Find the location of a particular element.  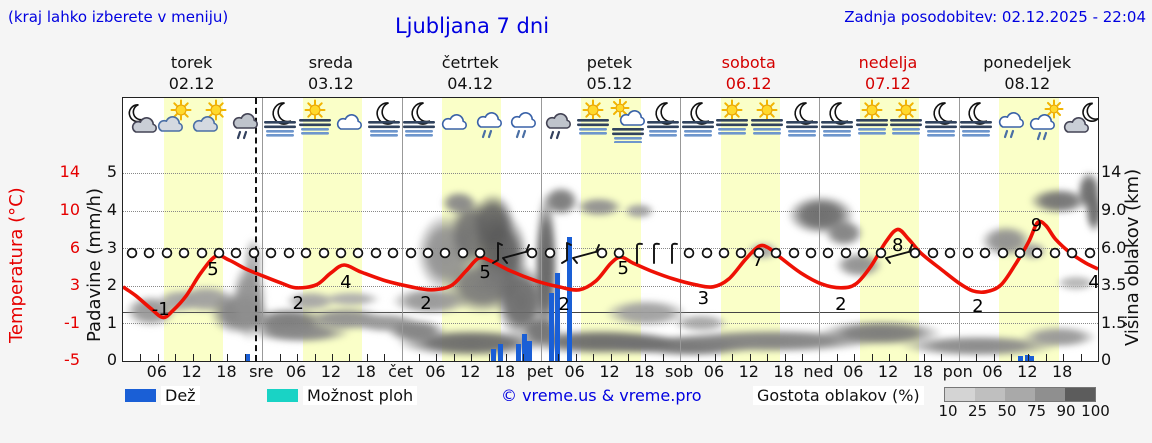

current-time-line is located at coordinates (255, 229).